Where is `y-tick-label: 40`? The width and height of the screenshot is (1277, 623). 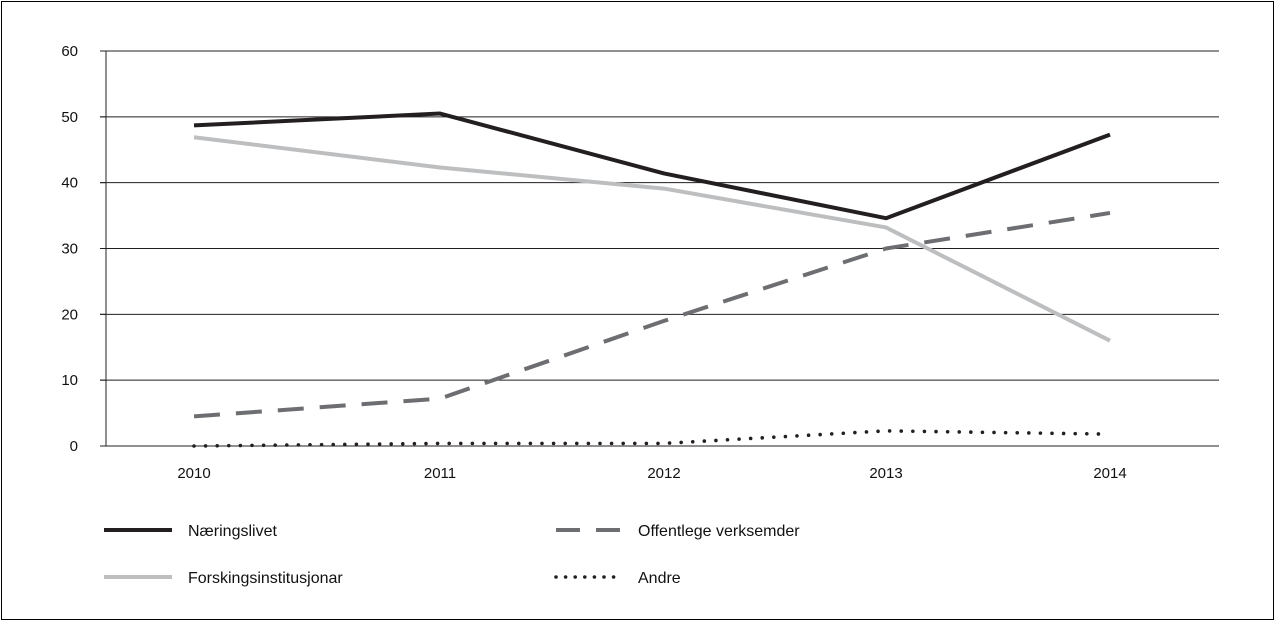 y-tick-label: 40 is located at coordinates (69, 183).